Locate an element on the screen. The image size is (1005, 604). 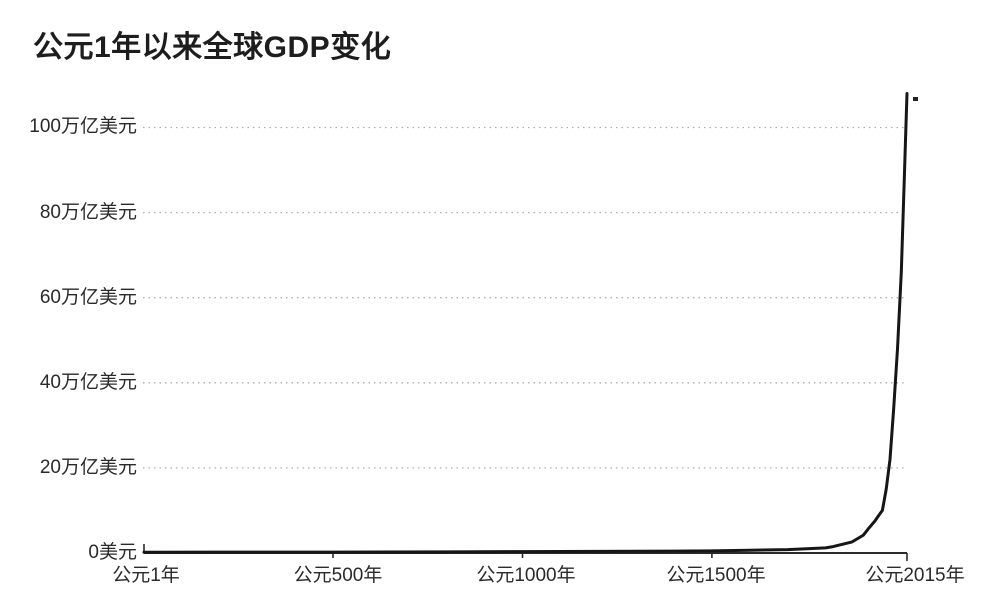
x-tick-label-year2015: 公元2015年 is located at coordinates (915, 575).